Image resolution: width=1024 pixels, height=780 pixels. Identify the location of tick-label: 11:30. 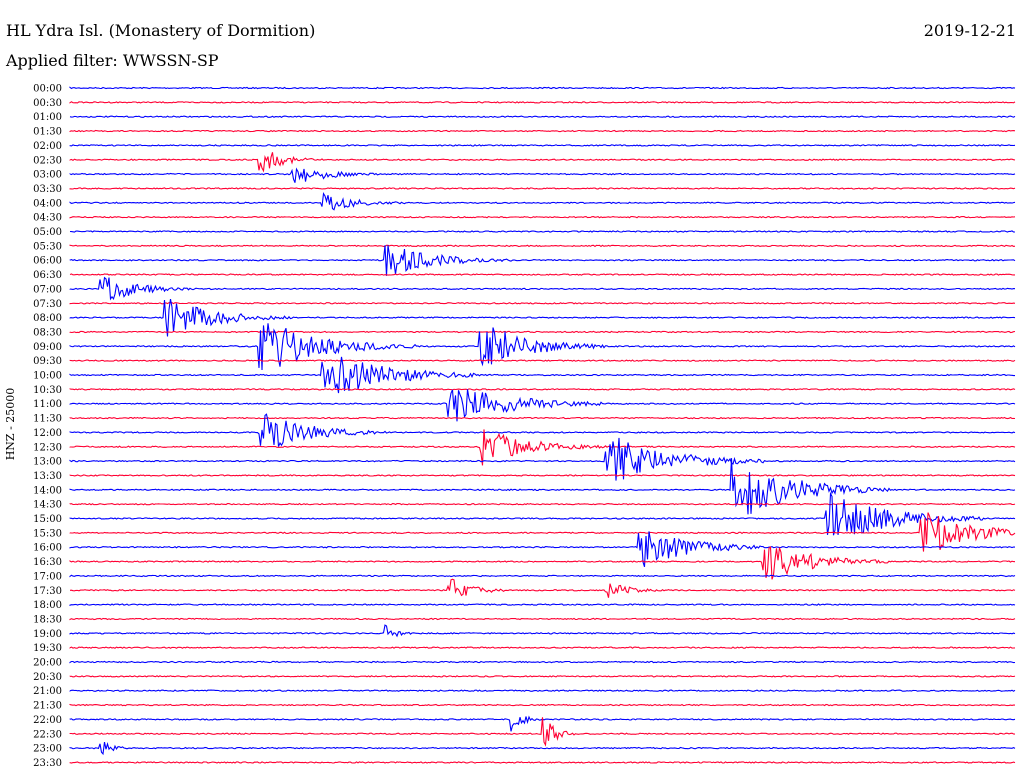
(47, 419).